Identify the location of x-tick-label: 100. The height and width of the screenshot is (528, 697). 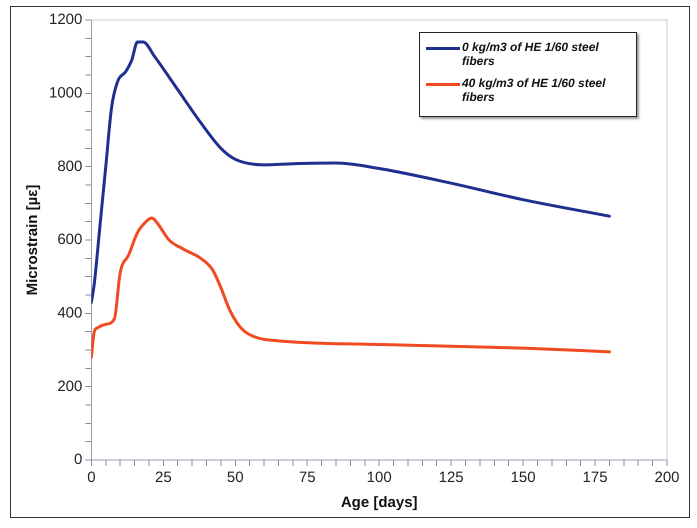
(379, 477).